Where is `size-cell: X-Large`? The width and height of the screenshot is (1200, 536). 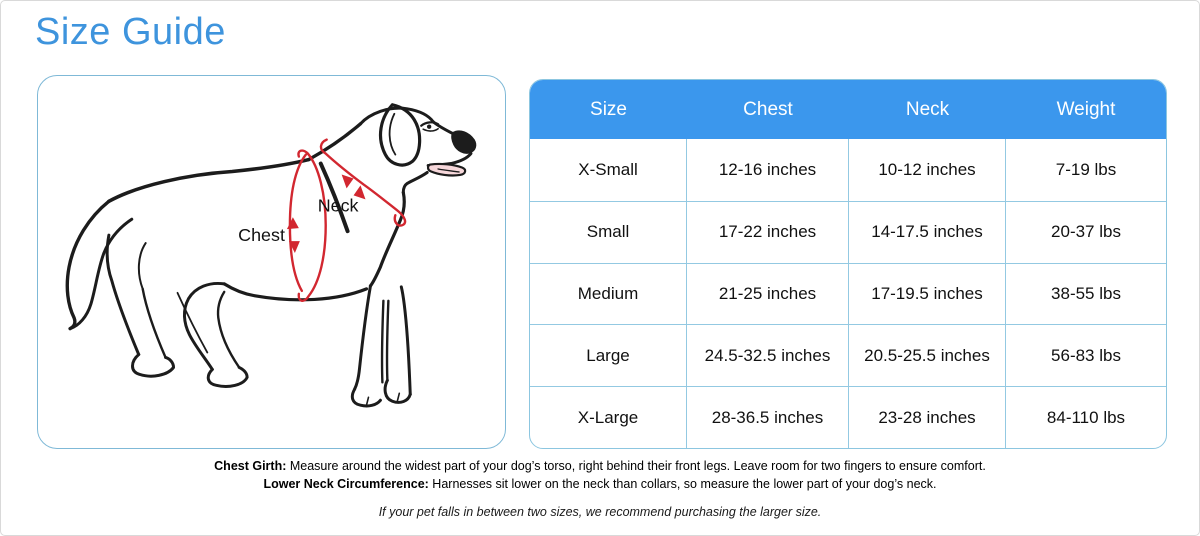 size-cell: X-Large is located at coordinates (608, 417).